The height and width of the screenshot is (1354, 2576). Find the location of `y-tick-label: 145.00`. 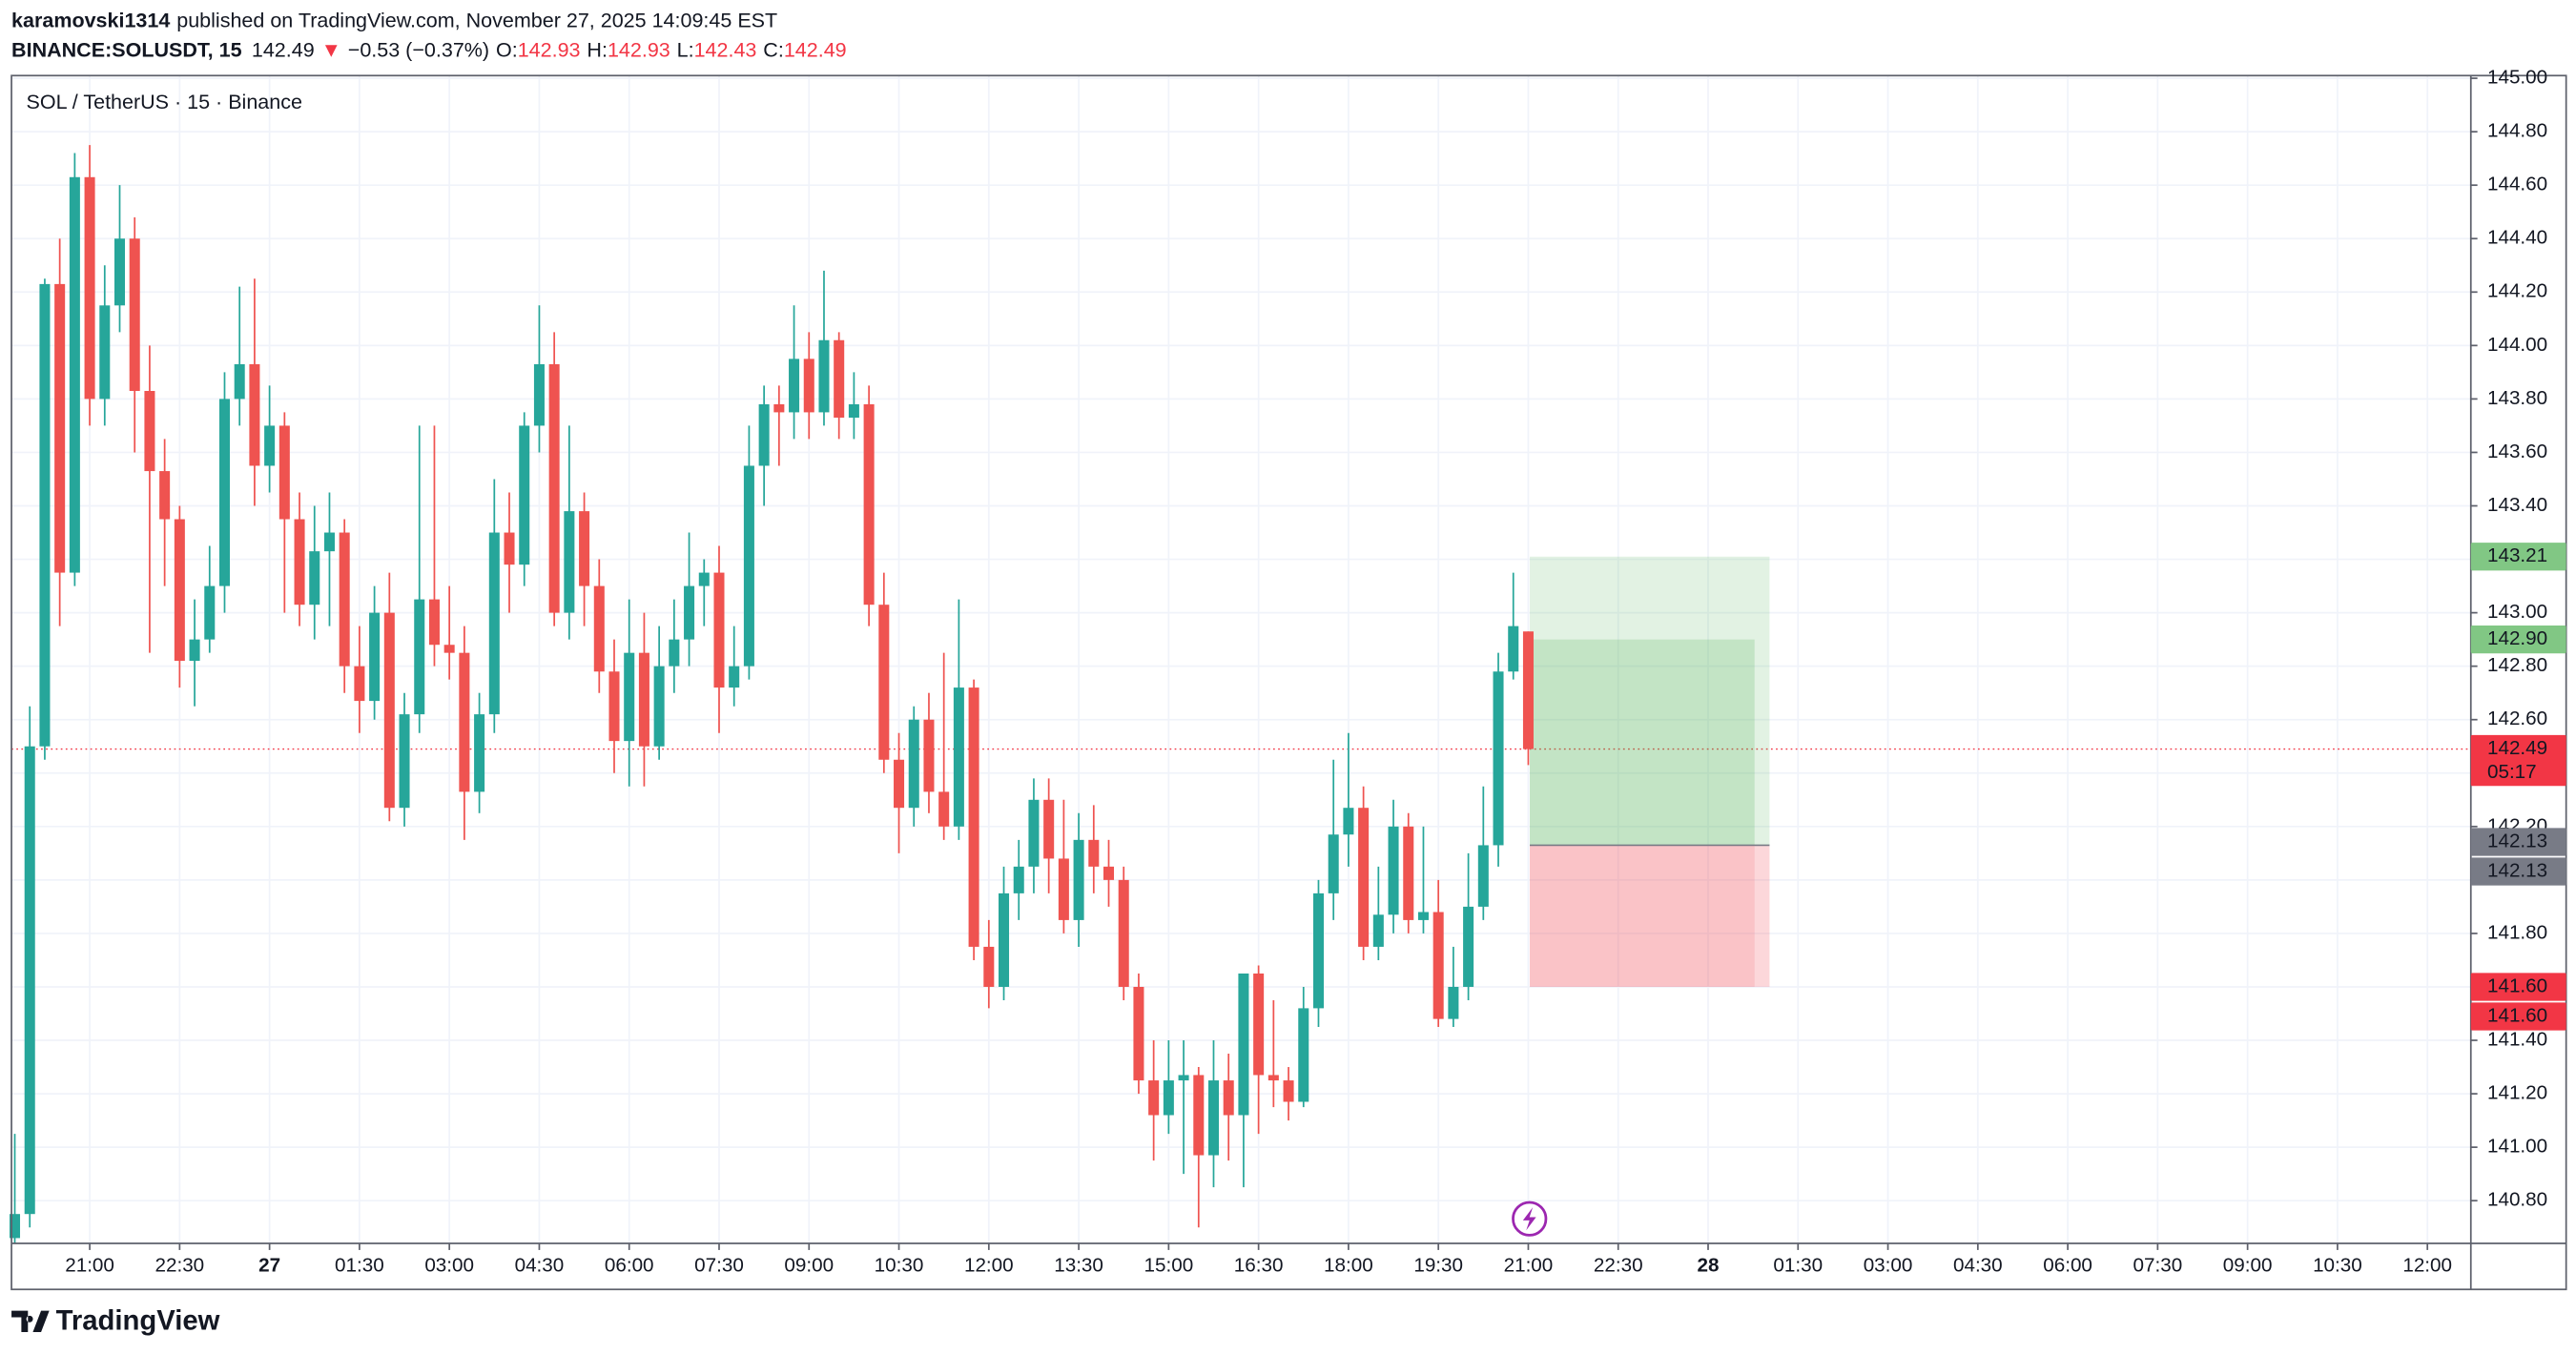

y-tick-label: 145.00 is located at coordinates (2517, 78).